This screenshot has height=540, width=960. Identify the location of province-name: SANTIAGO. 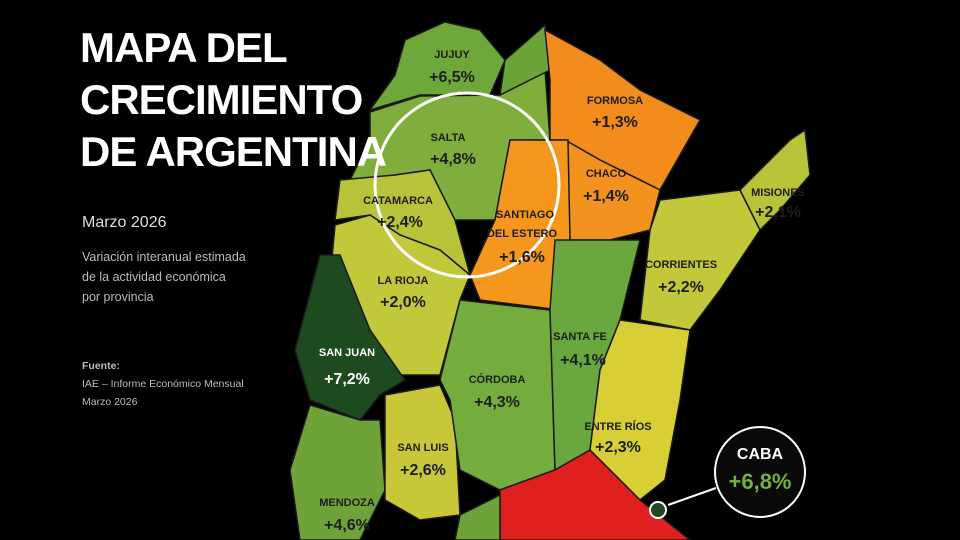
(525, 215).